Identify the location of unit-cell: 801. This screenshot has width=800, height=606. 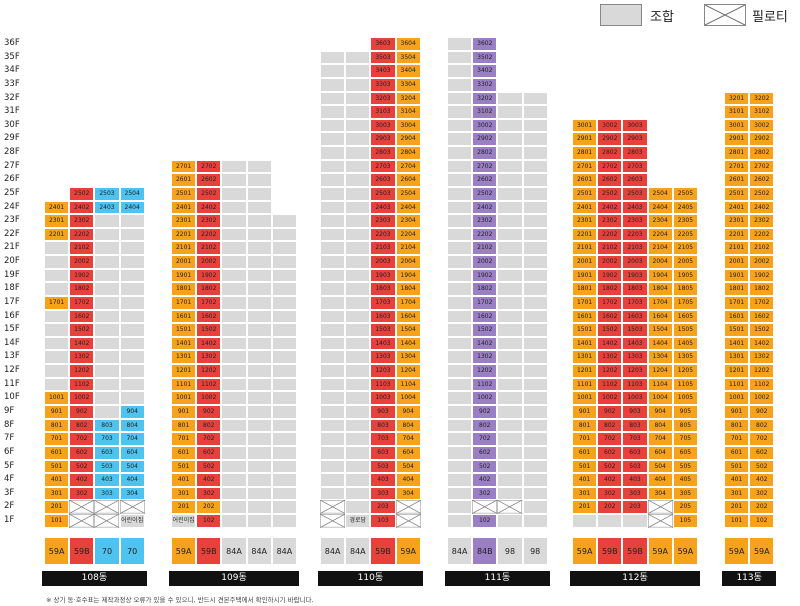
(585, 425).